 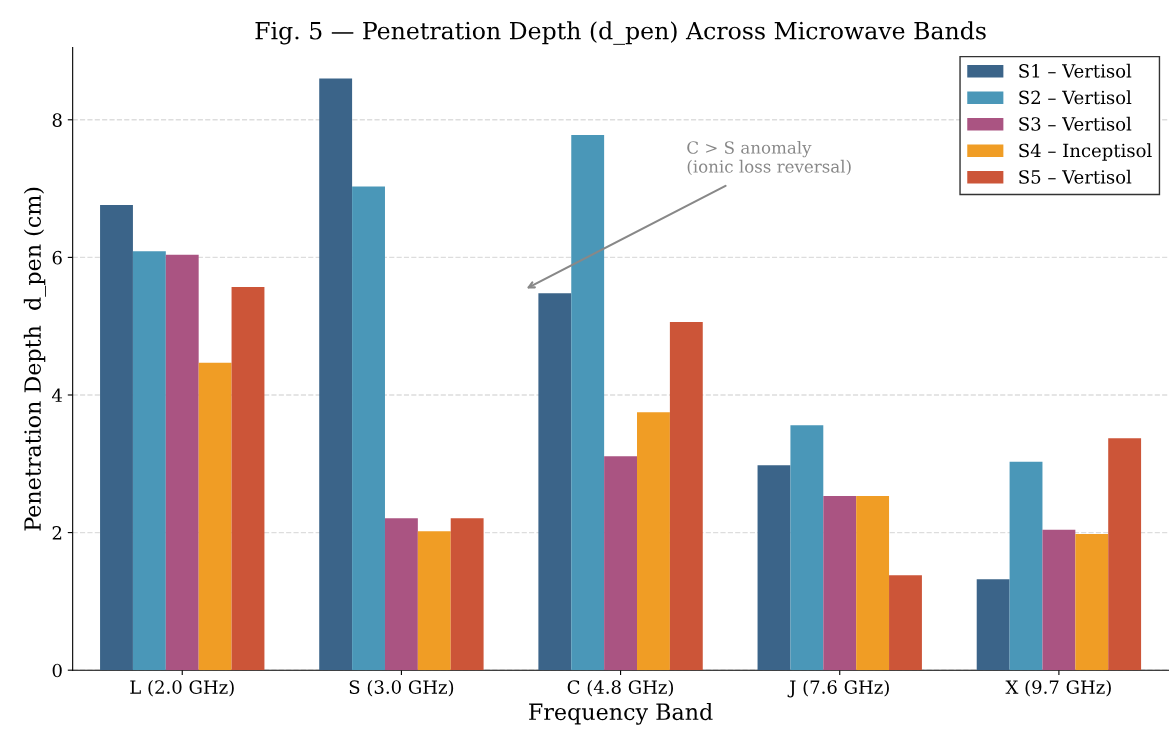 I want to click on chart-title: Fig. 5 — Penetration Depth (d_pen) Across Microwave Bands, so click(x=620, y=33).